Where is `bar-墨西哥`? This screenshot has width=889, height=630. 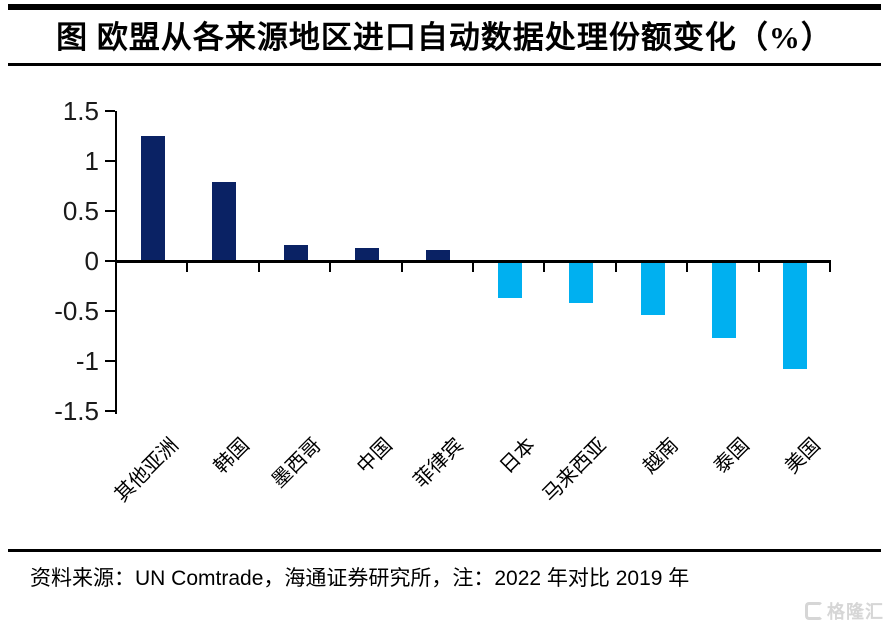 bar-墨西哥 is located at coordinates (296, 252).